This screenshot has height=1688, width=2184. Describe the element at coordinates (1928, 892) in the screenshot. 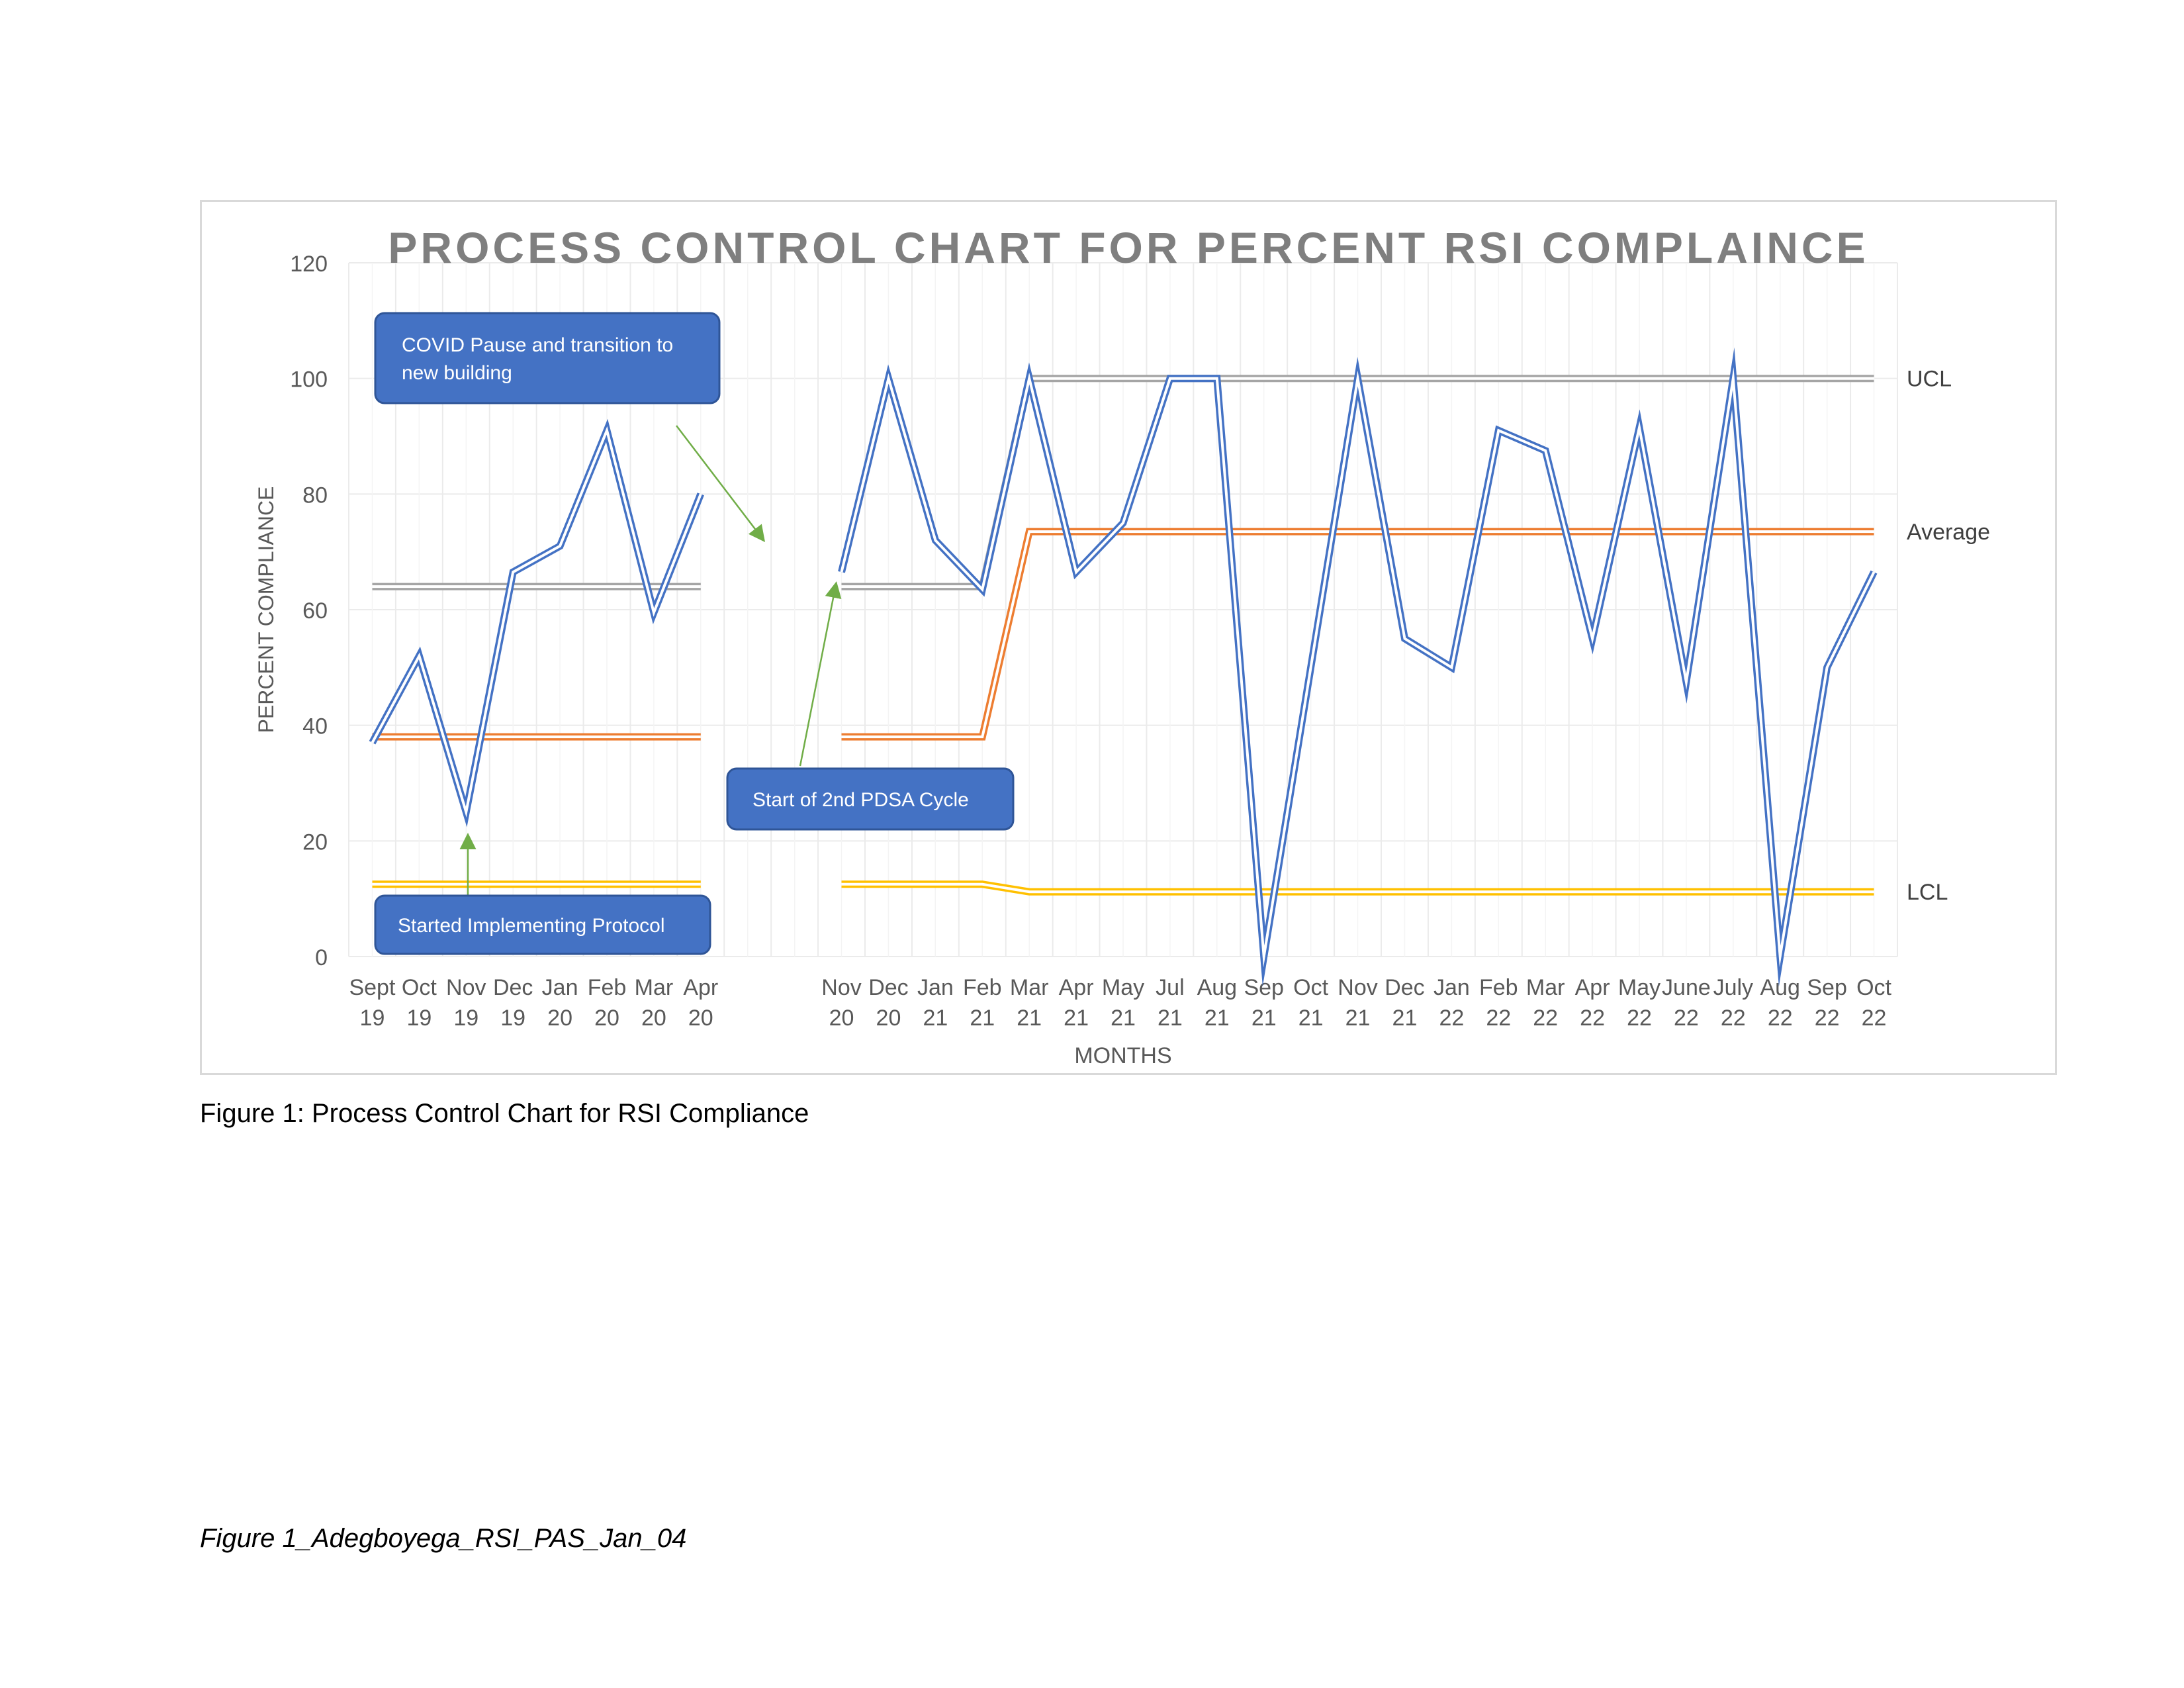

I see `series-label-lcl: LCL` at that location.